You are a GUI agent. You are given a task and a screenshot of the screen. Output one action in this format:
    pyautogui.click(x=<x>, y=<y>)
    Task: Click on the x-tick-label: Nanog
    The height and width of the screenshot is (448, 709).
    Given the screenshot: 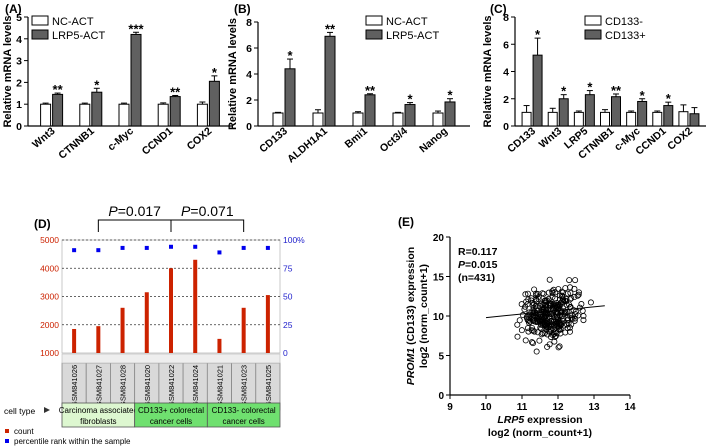 What is the action you would take?
    pyautogui.click(x=433, y=140)
    